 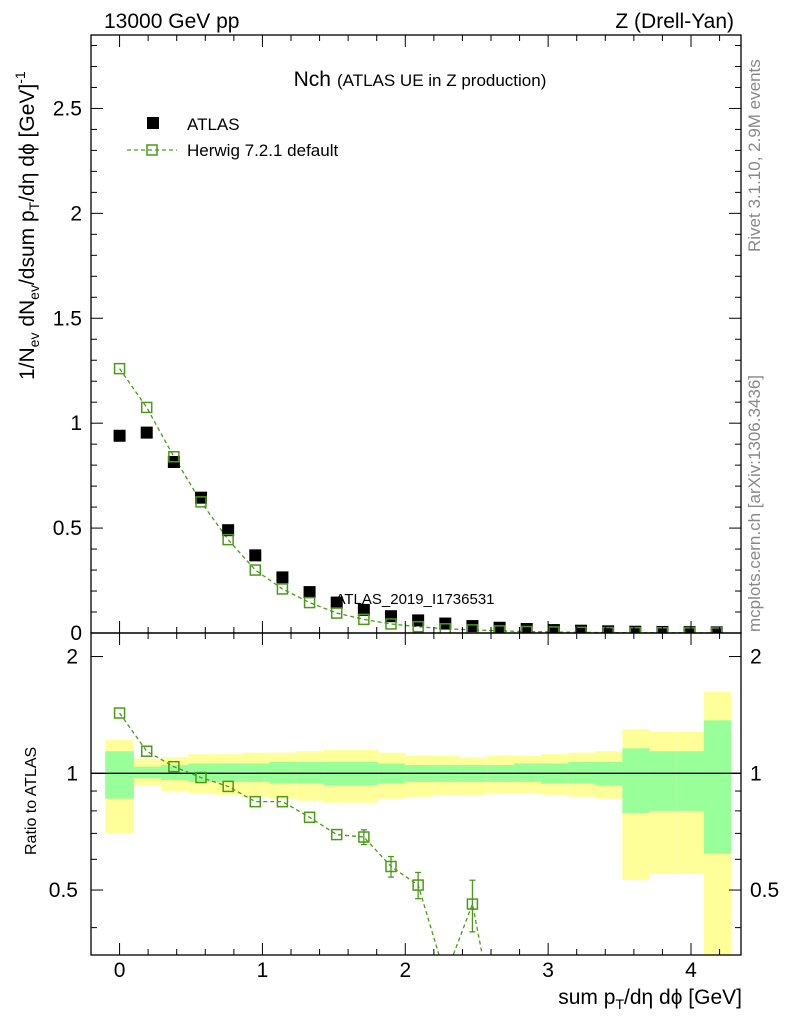 What do you see at coordinates (301, 833) in the screenshot?
I see `ratio-mc-line` at bounding box center [301, 833].